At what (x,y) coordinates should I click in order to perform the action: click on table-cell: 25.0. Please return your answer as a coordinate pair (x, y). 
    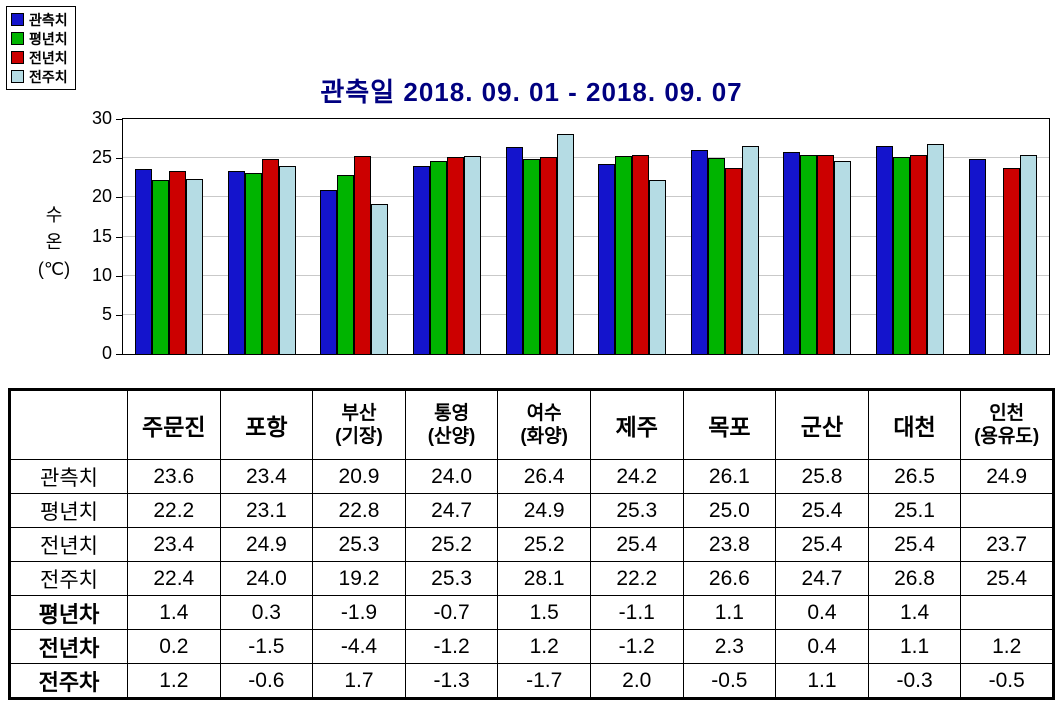
    Looking at the image, I should click on (729, 510).